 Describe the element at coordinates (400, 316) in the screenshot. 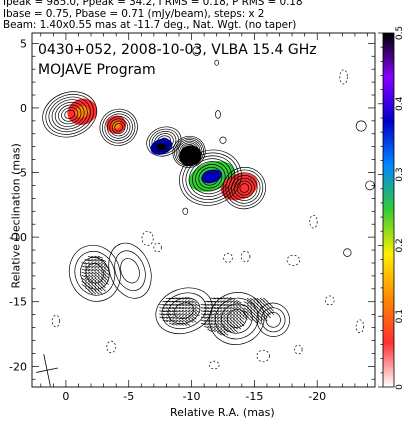

I see `colorbar-tick-label: 0.1` at that location.